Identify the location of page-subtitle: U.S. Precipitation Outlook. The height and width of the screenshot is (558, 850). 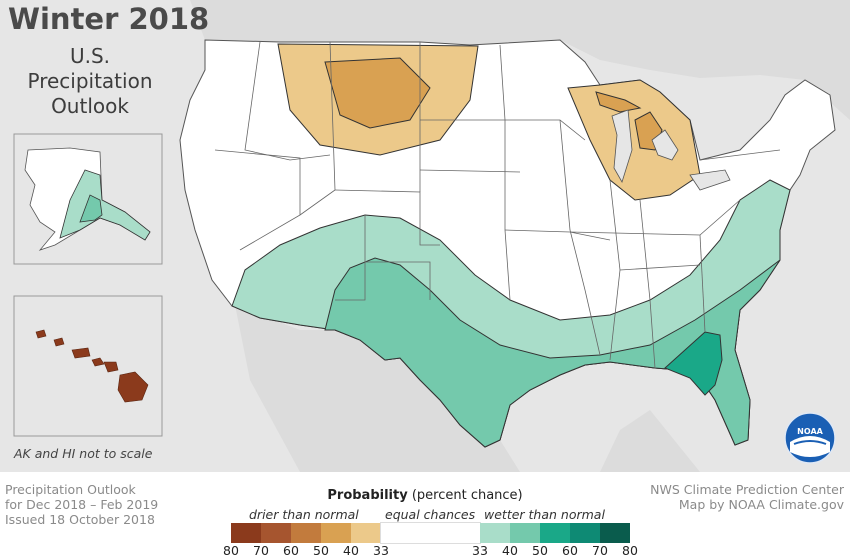
(90, 81).